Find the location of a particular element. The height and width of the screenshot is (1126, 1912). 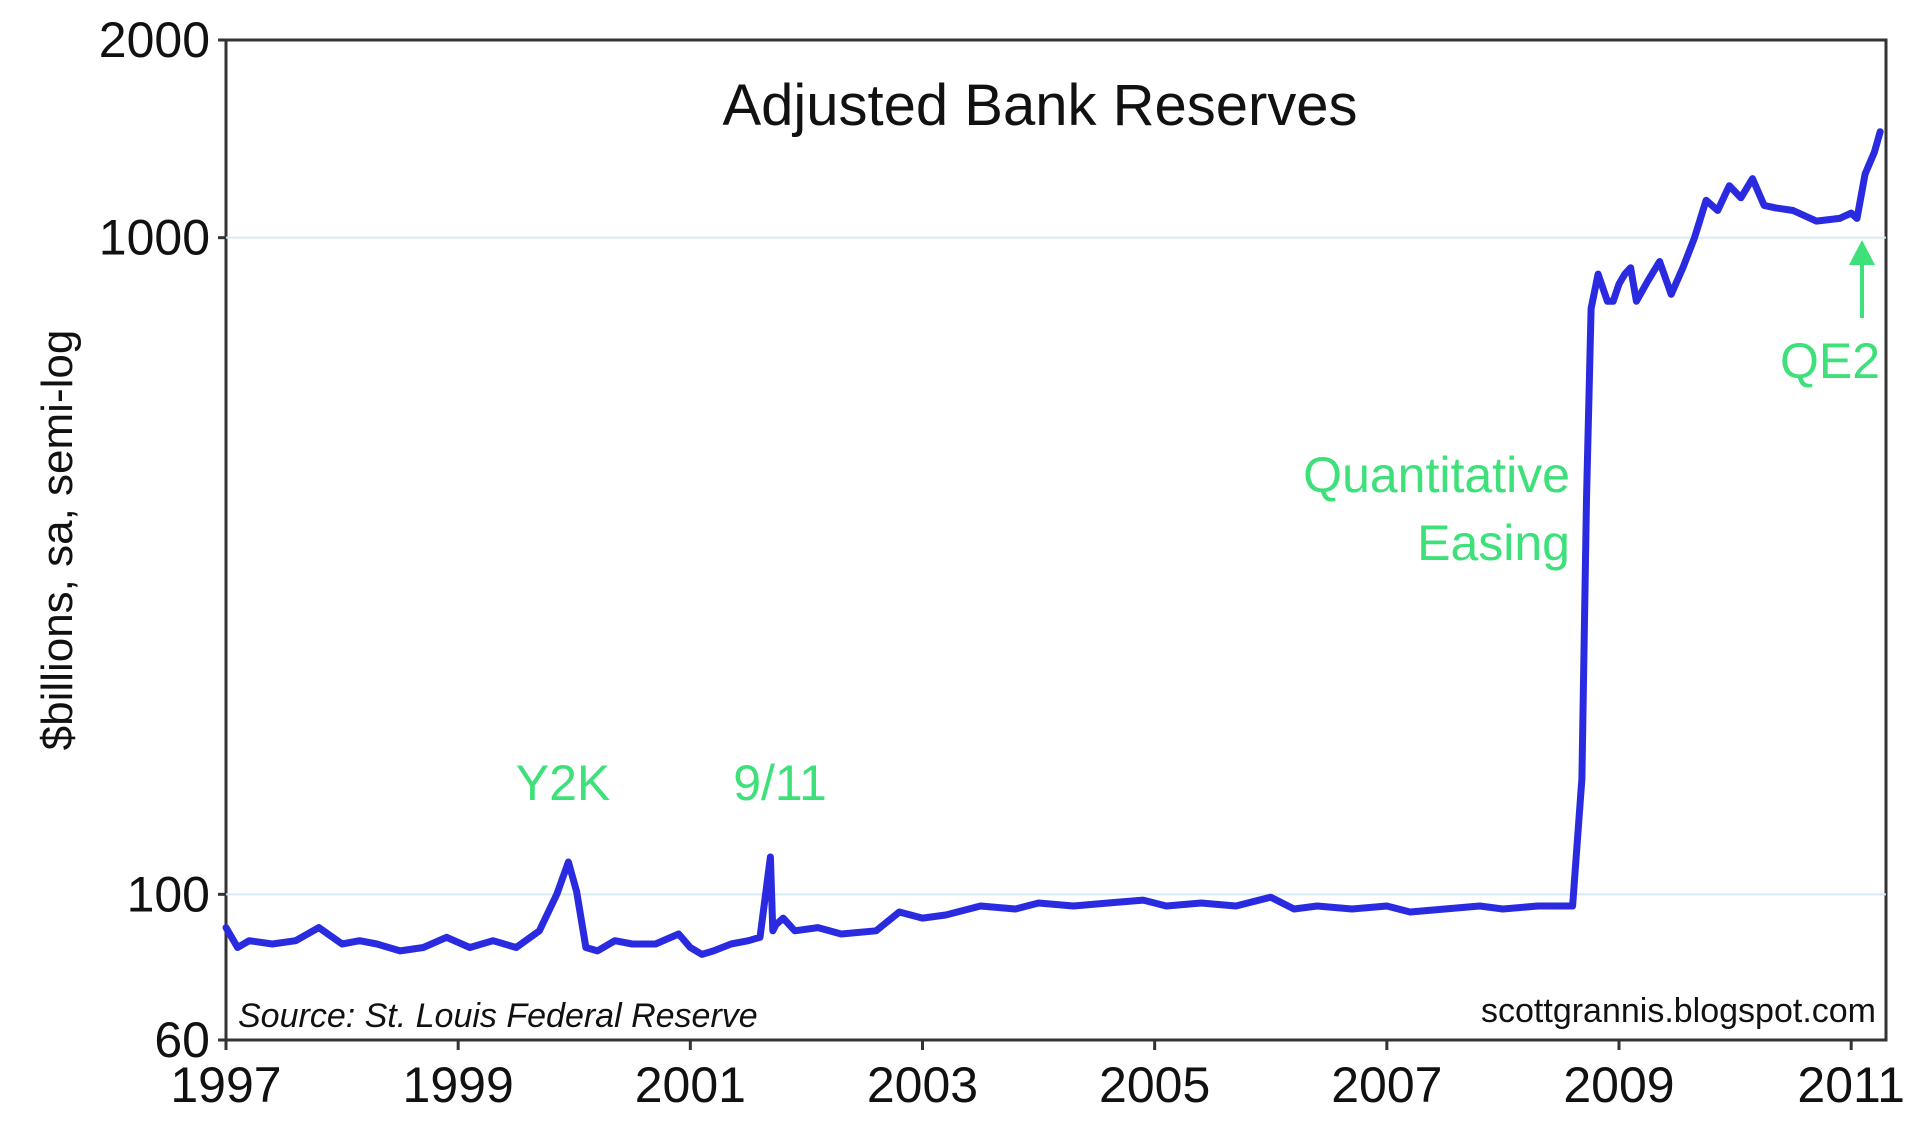

x-tick-label: 2011 is located at coordinates (1851, 1085).